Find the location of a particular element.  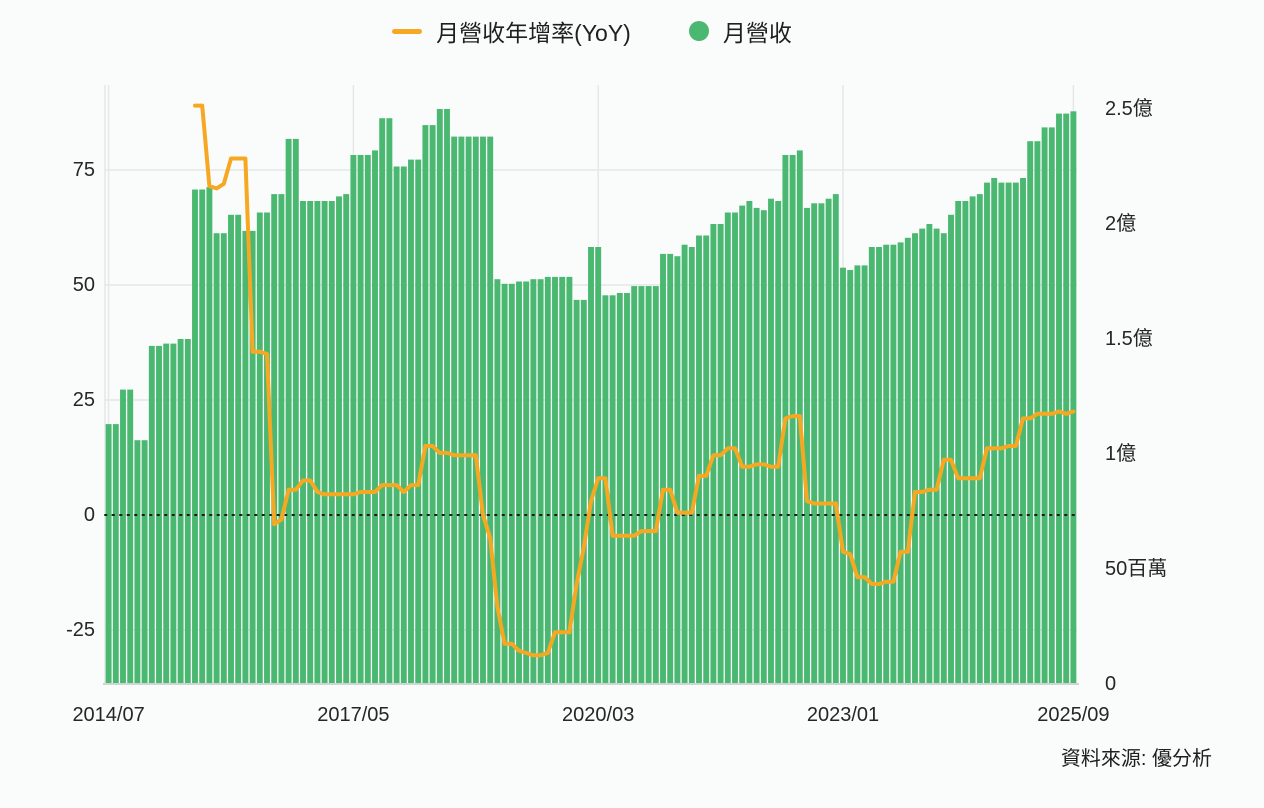

legend-item-yoy: 月營收年增率(YoY) is located at coordinates (511, 31).